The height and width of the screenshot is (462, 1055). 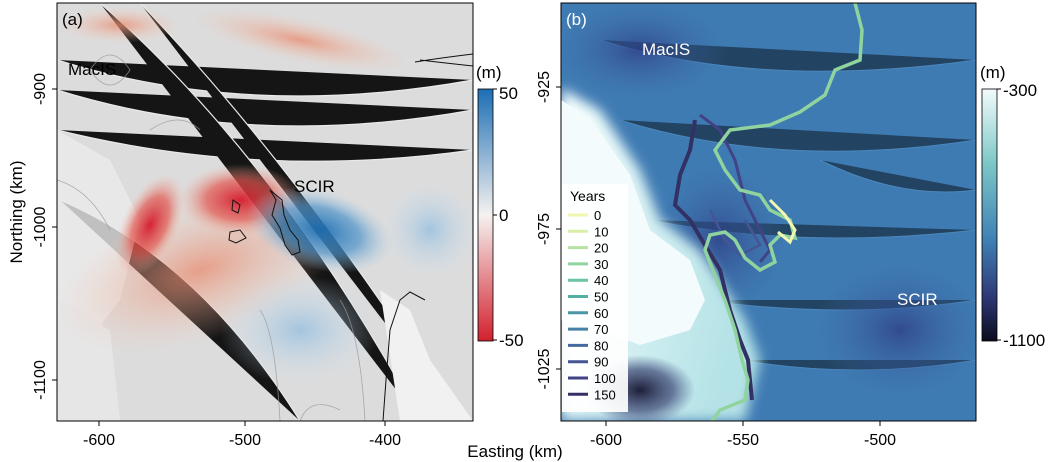 I want to click on panel-a-xtick: -500, so click(x=245, y=440).